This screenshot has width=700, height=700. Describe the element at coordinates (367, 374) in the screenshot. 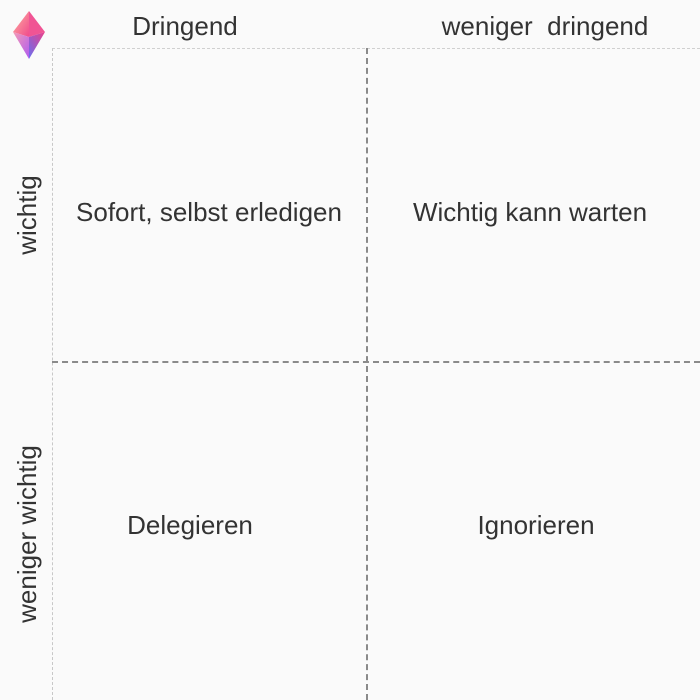

I see `vertical-divider` at that location.